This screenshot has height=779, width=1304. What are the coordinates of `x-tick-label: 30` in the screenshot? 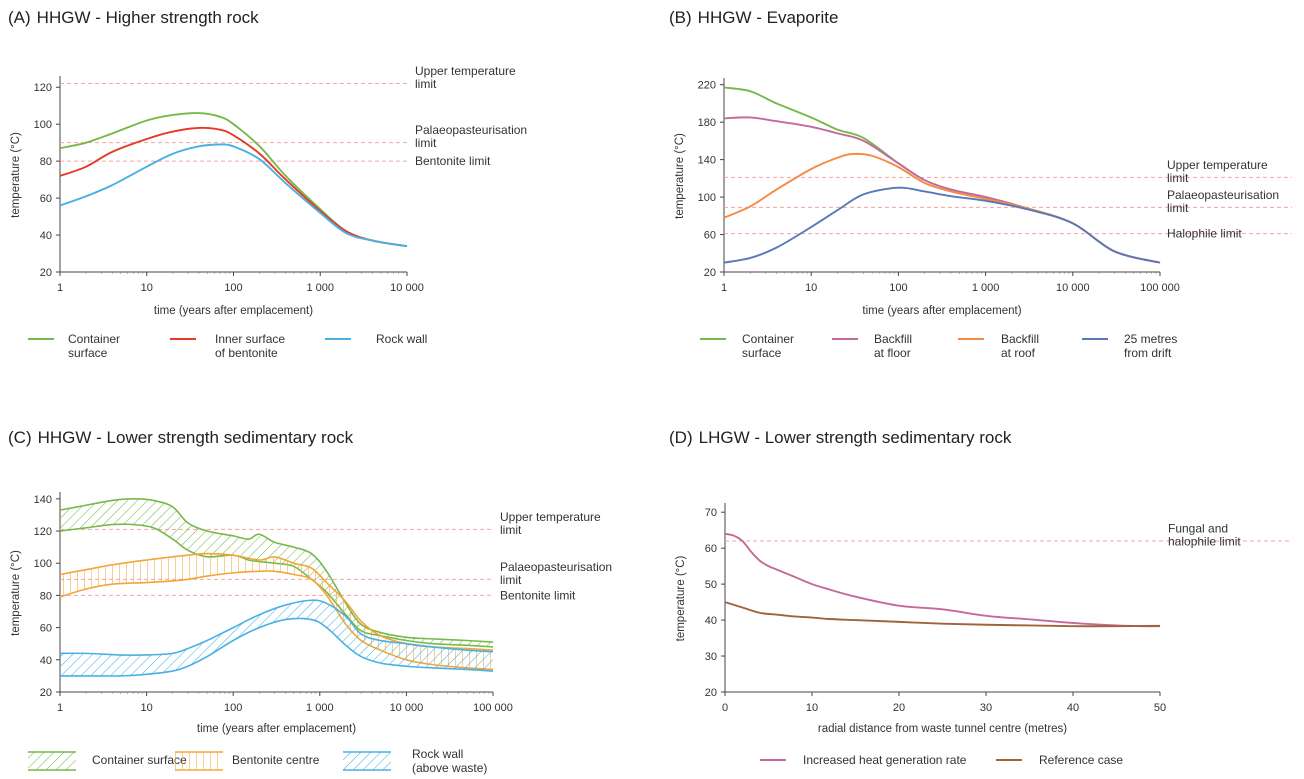 It's located at (986, 708).